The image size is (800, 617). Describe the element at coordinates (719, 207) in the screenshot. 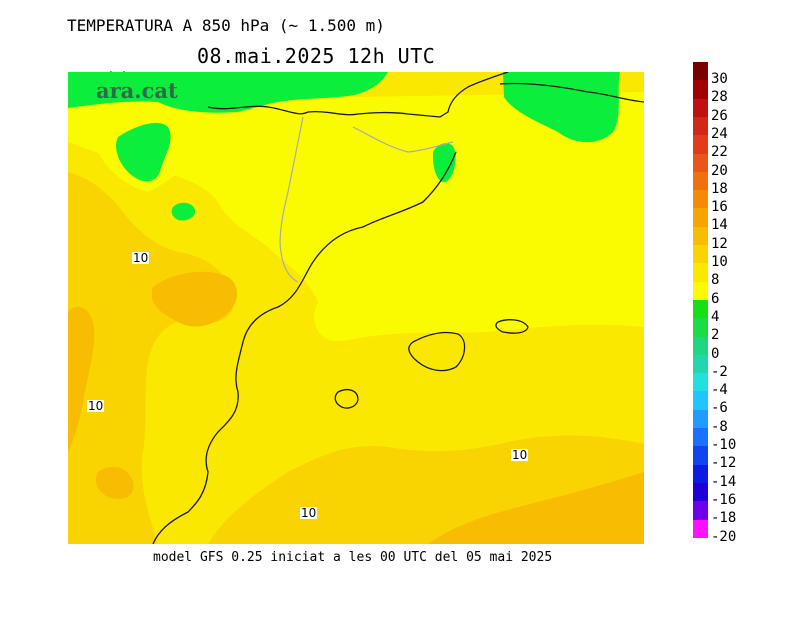

I see `legend-label: 16` at that location.